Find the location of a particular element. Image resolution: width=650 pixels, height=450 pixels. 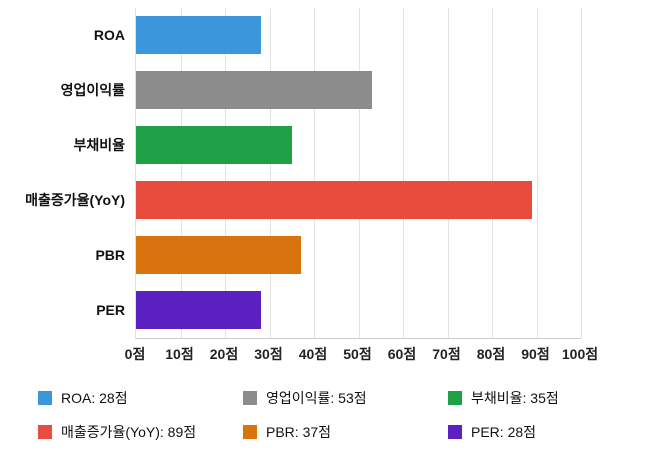

x-tick-label: 50점 is located at coordinates (357, 354).